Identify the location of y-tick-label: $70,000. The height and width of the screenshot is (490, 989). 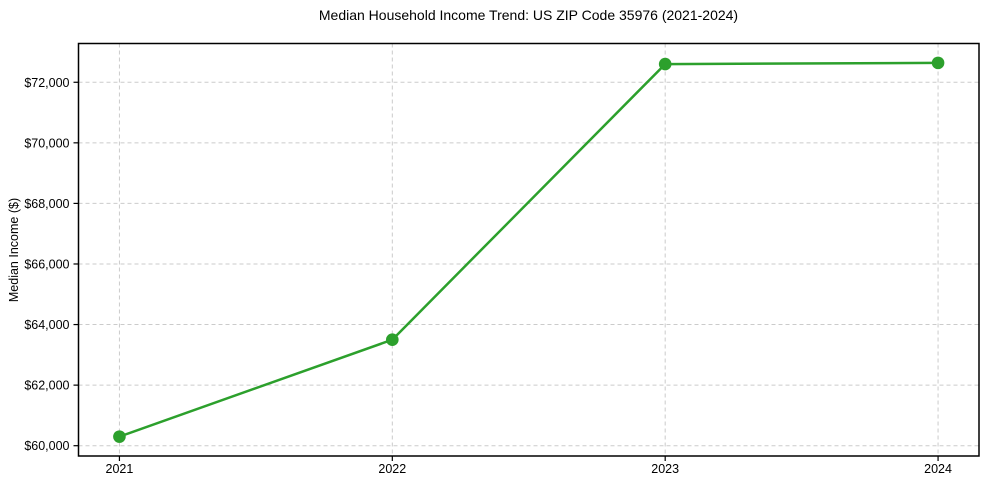
(46, 143).